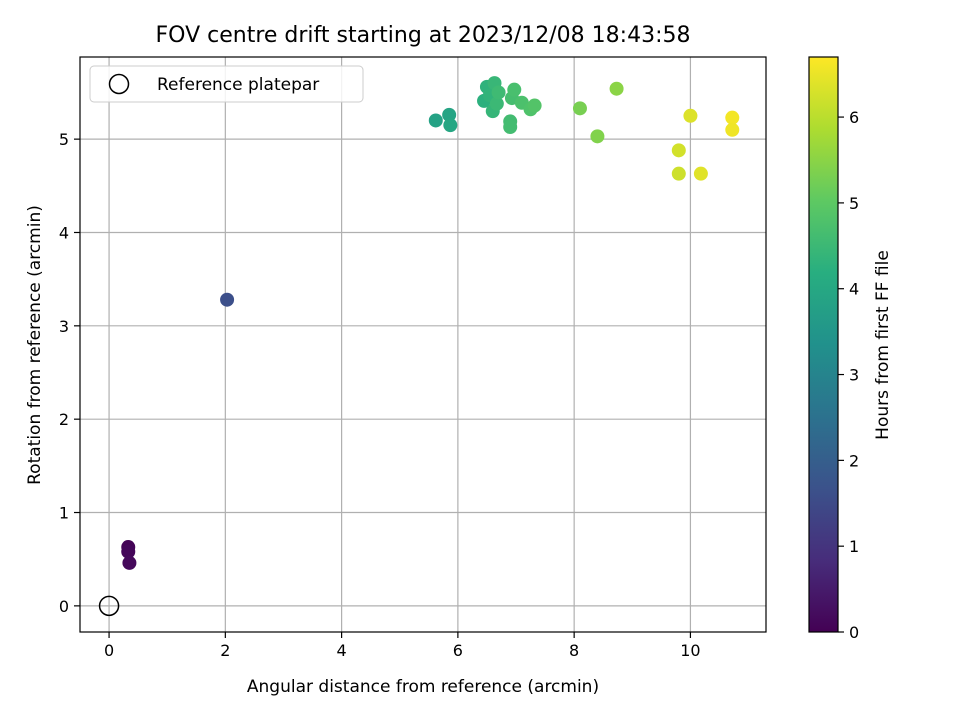 Image resolution: width=960 pixels, height=720 pixels. I want to click on y-tick-label: 0, so click(64, 606).